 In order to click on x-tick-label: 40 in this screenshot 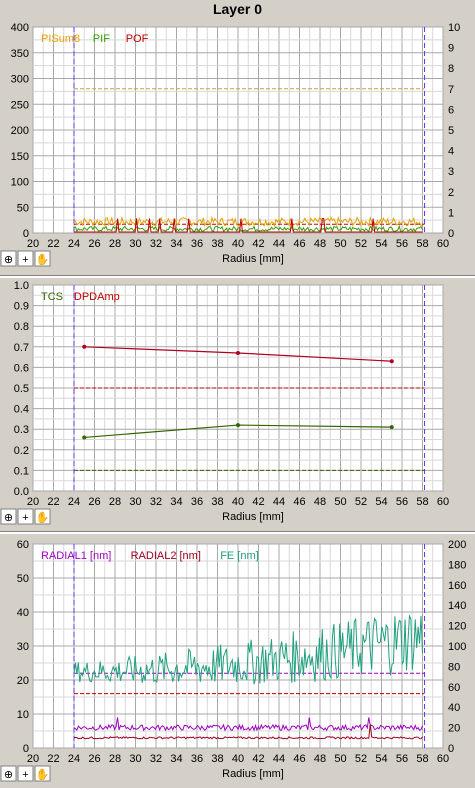, I will do `click(238, 244)`.